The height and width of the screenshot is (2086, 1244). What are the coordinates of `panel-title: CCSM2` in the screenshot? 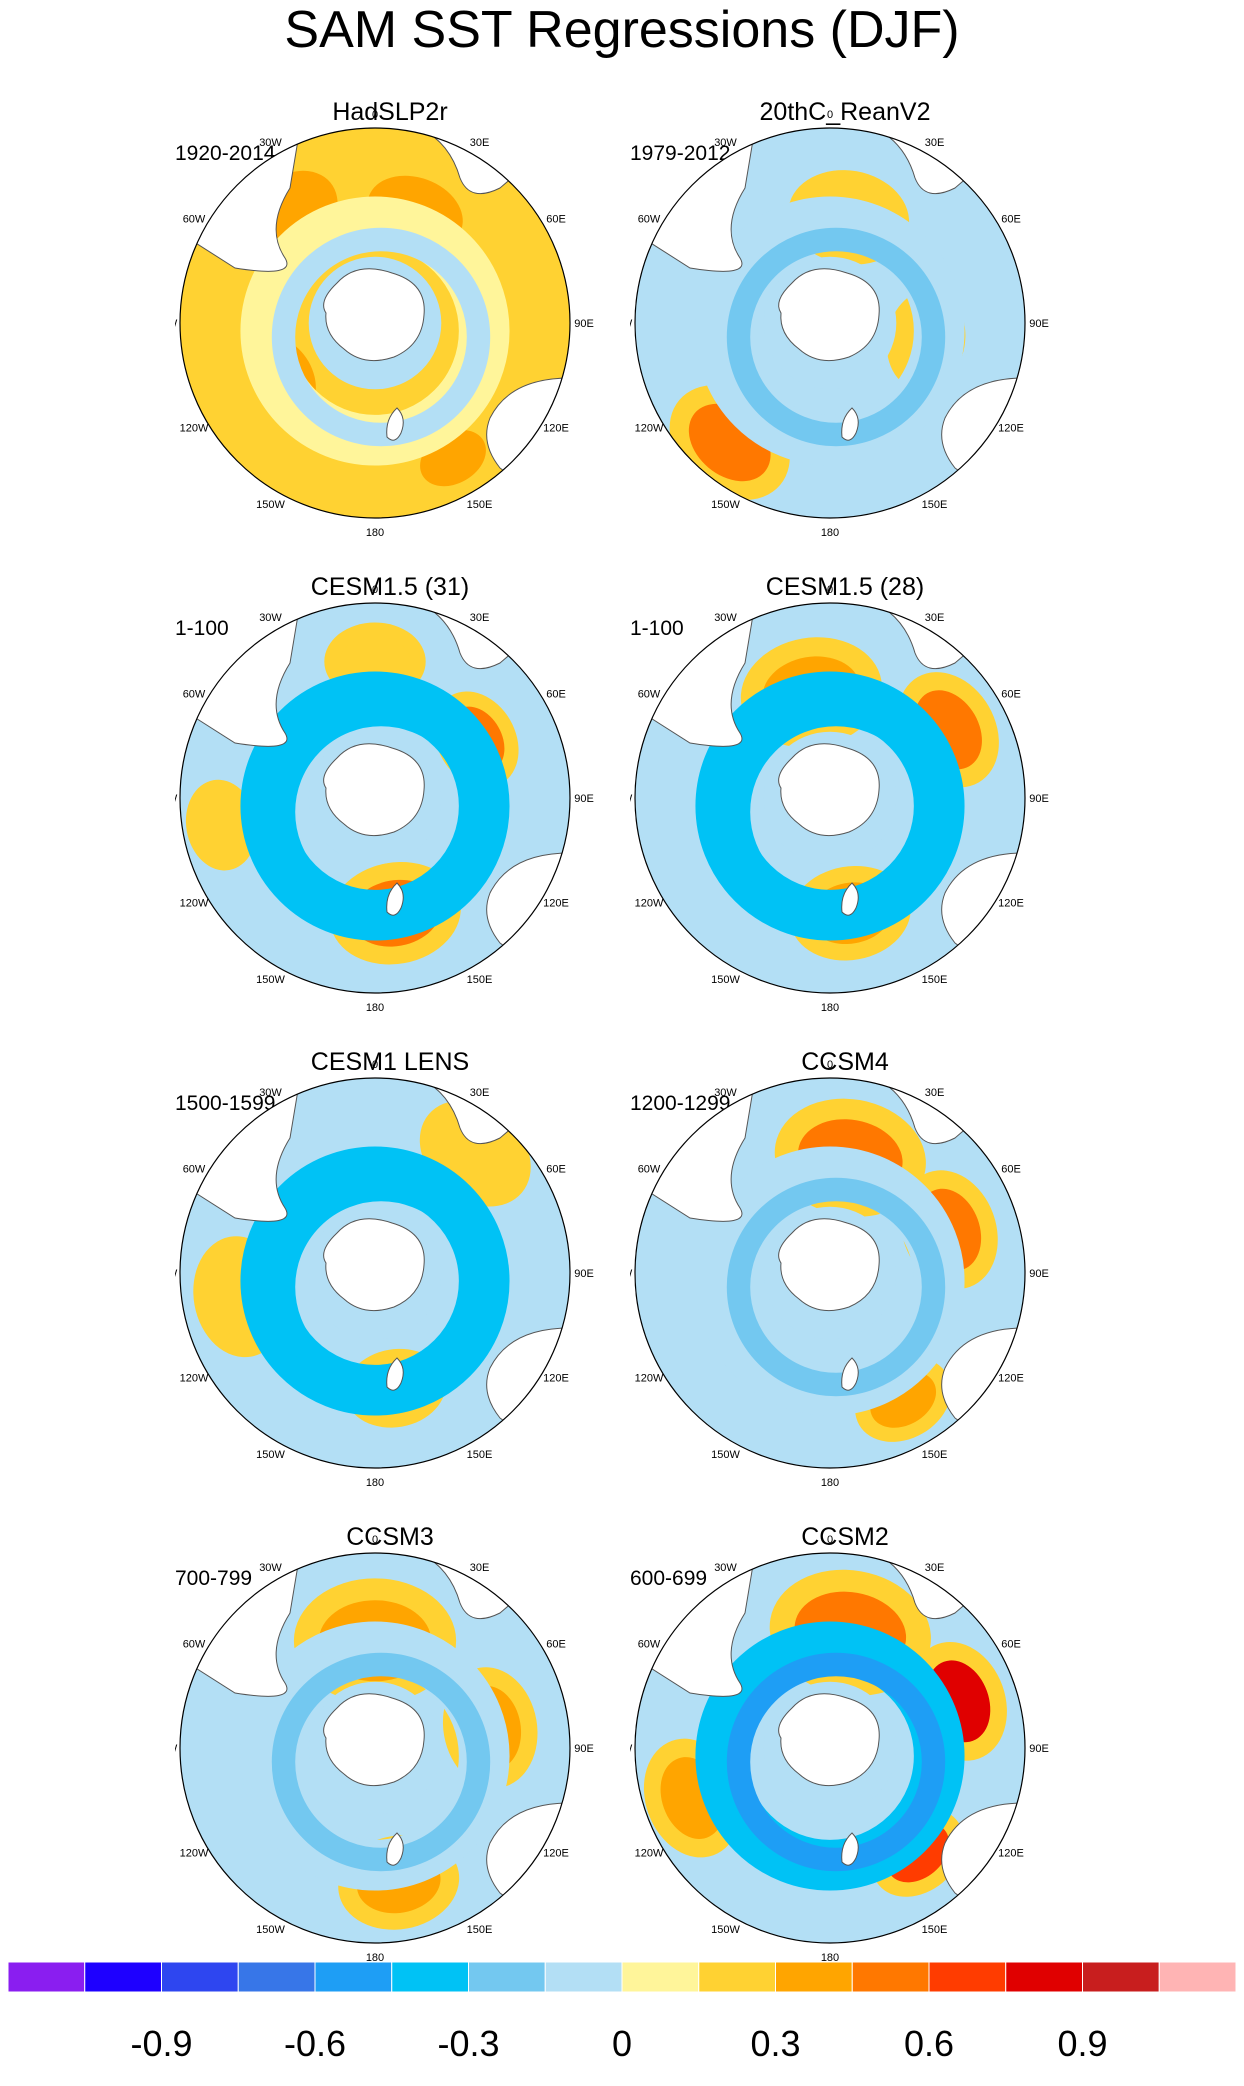 It's located at (845, 1537).